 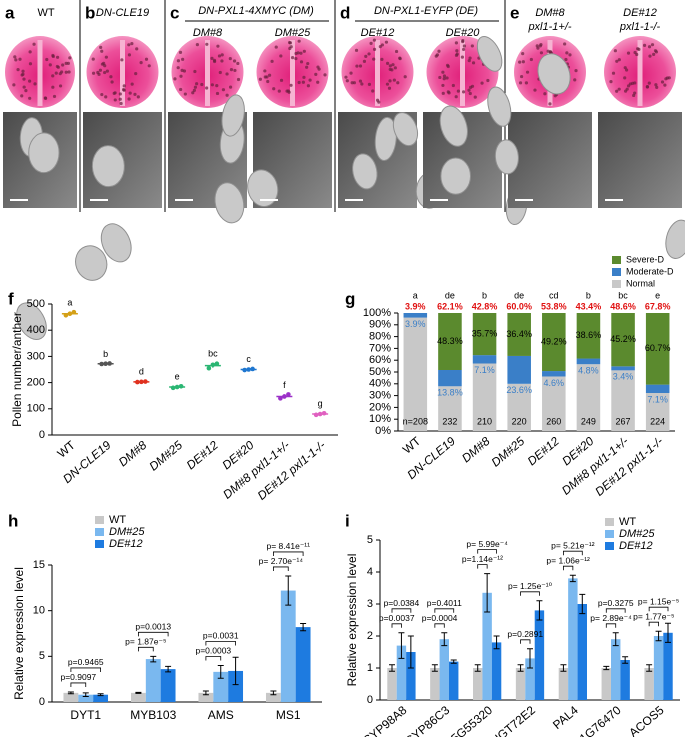 I want to click on p-value: p=0.9097, so click(x=78, y=677).